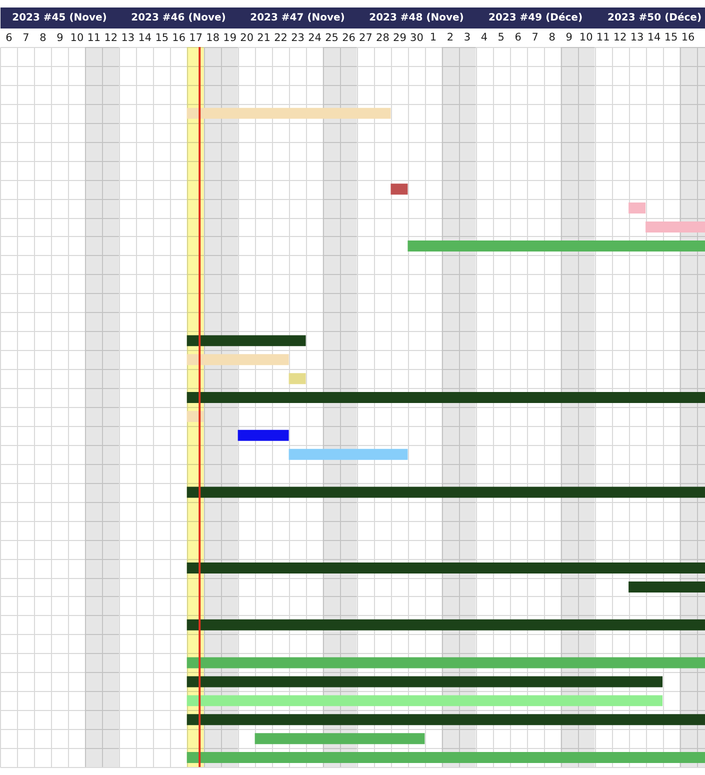 This screenshot has height=775, width=705. What do you see at coordinates (77, 38) in the screenshot?
I see `x-tick-label: 10` at bounding box center [77, 38].